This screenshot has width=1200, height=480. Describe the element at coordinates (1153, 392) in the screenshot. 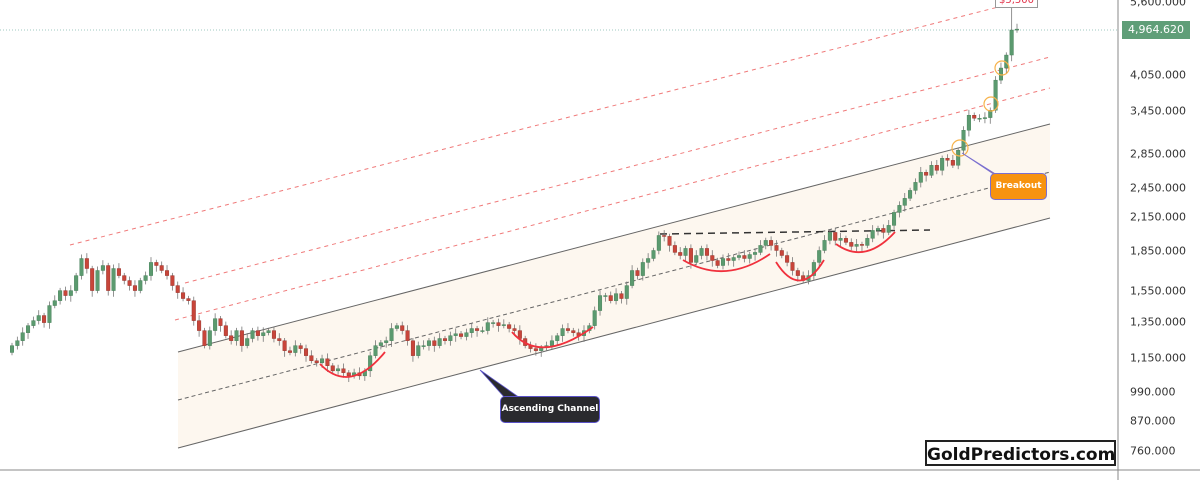

I see `y-tick-label: 990.000` at that location.